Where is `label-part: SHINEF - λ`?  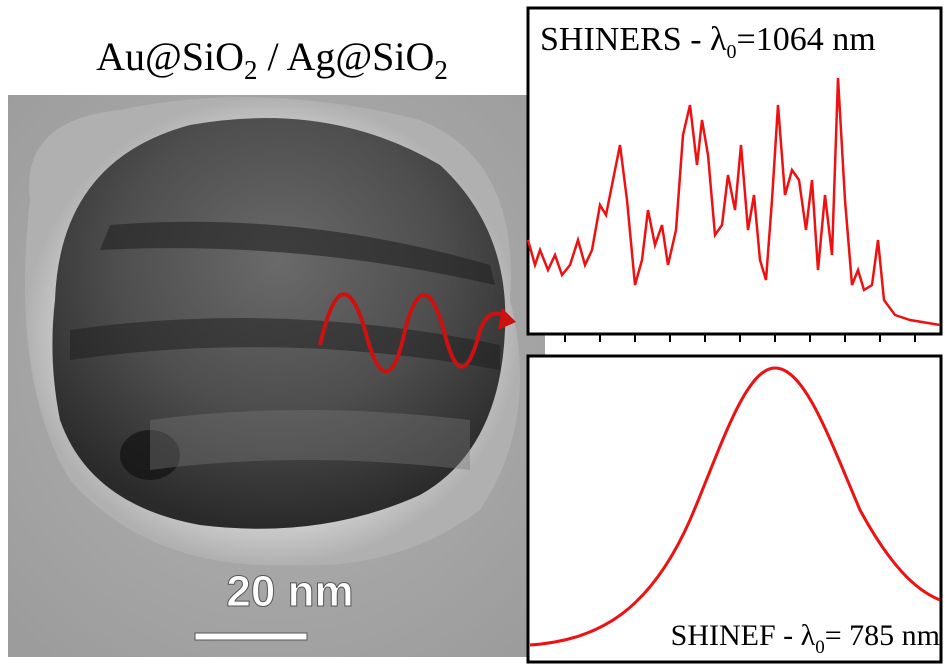
label-part: SHINEF - λ is located at coordinates (743, 635).